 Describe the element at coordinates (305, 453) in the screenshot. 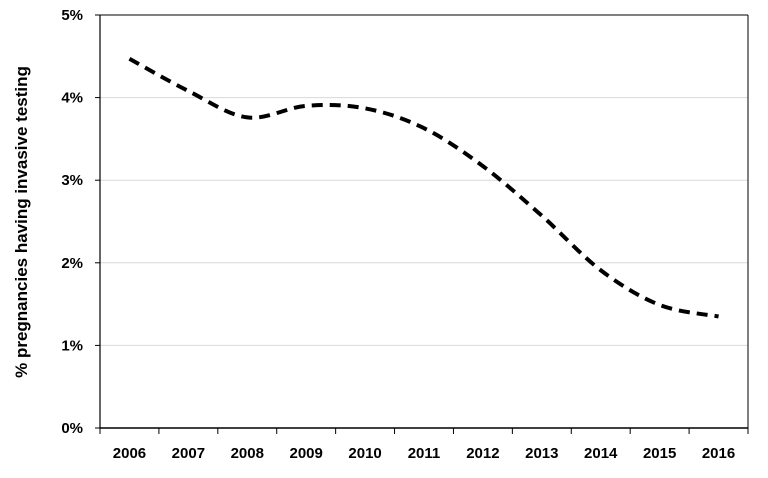

I see `x-tick-label: 2009` at that location.